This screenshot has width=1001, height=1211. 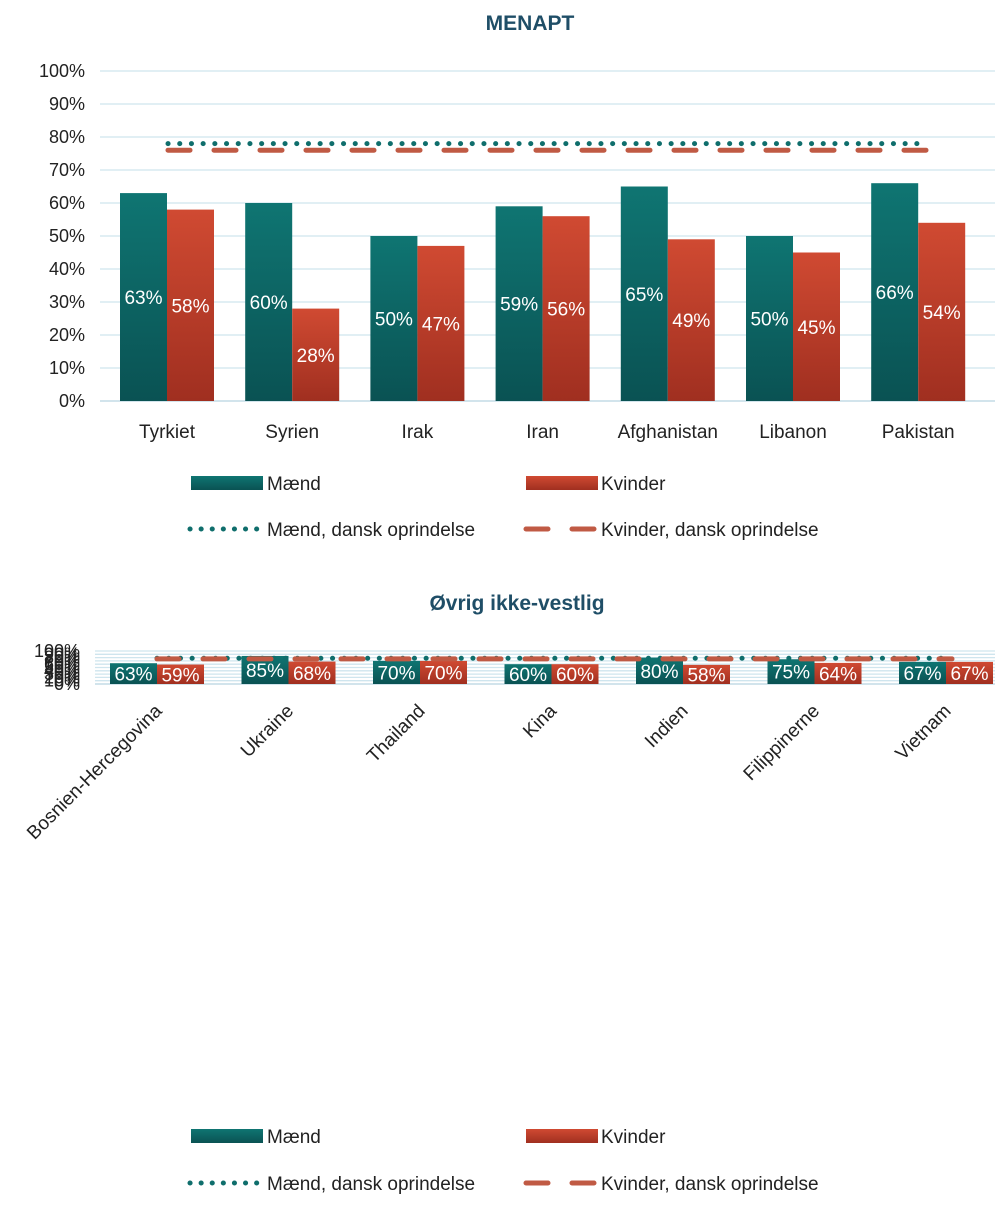 What do you see at coordinates (924, 733) in the screenshot?
I see `x-tick-label: Vietnam` at bounding box center [924, 733].